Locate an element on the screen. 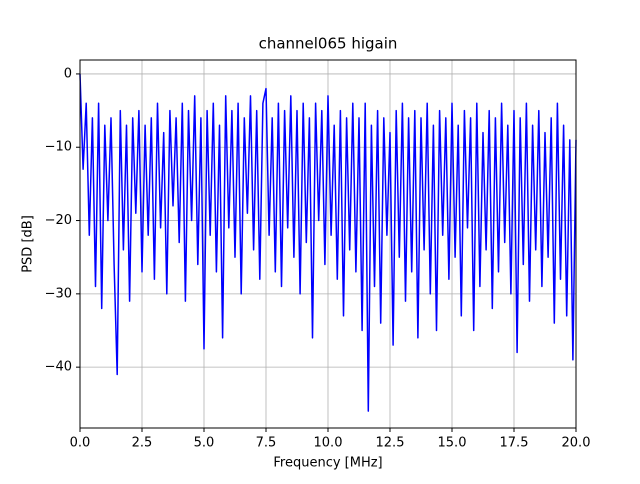  x-tick-label: 15.0 is located at coordinates (452, 443).